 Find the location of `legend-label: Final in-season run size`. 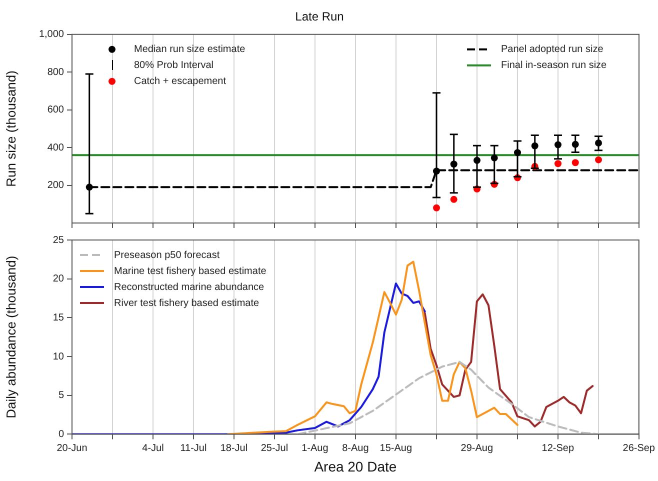

legend-label: Final in-season run size is located at coordinates (554, 66).